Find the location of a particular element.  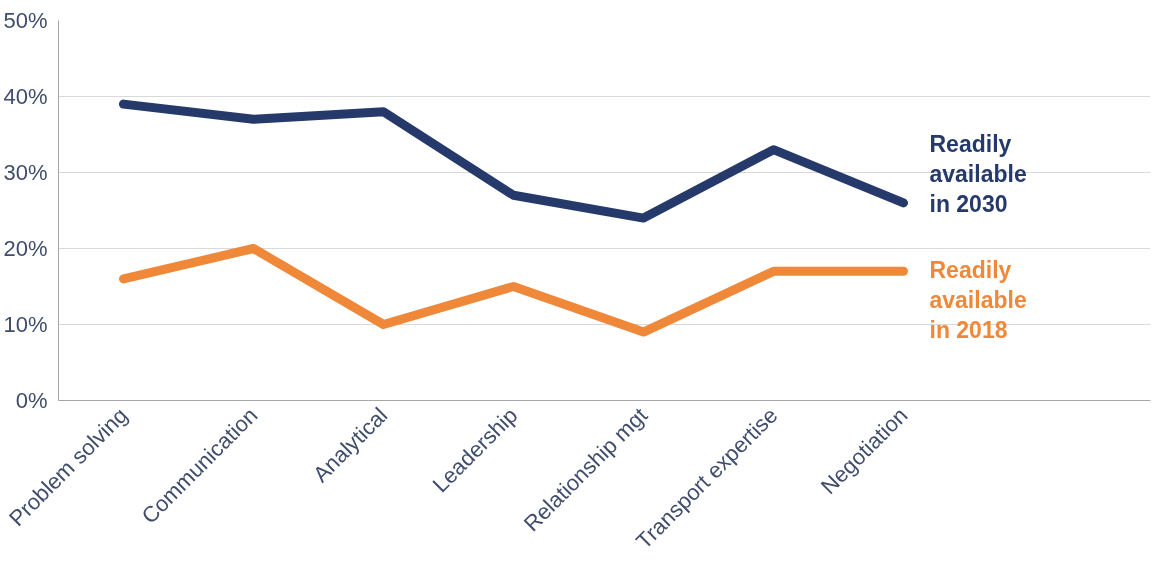

y-tick-label: 0% is located at coordinates (31, 400).